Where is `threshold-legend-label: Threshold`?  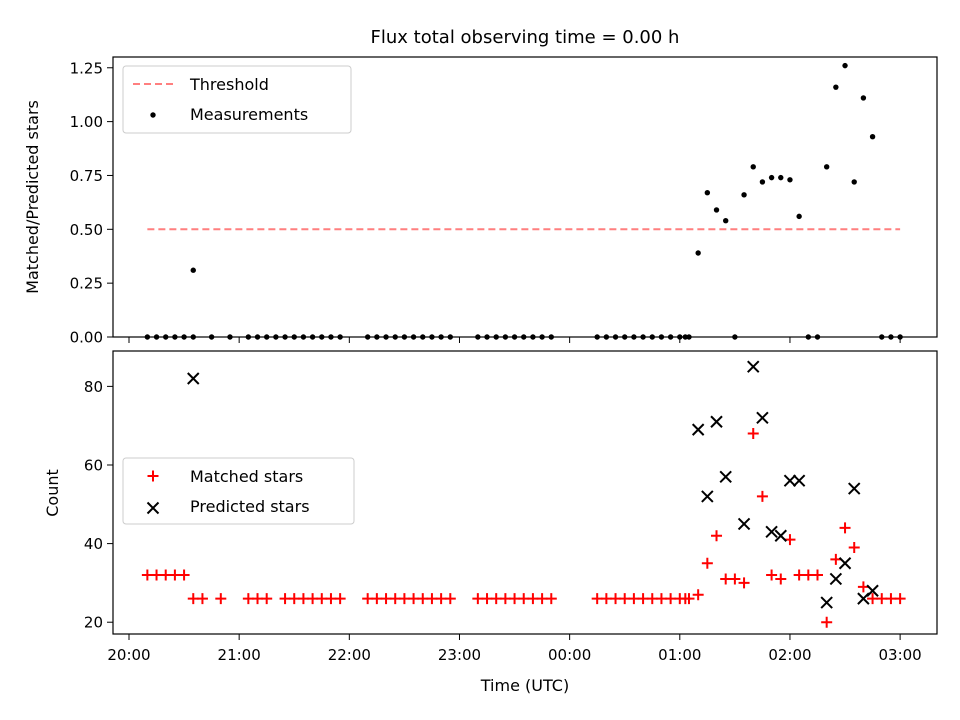 threshold-legend-label: Threshold is located at coordinates (229, 84).